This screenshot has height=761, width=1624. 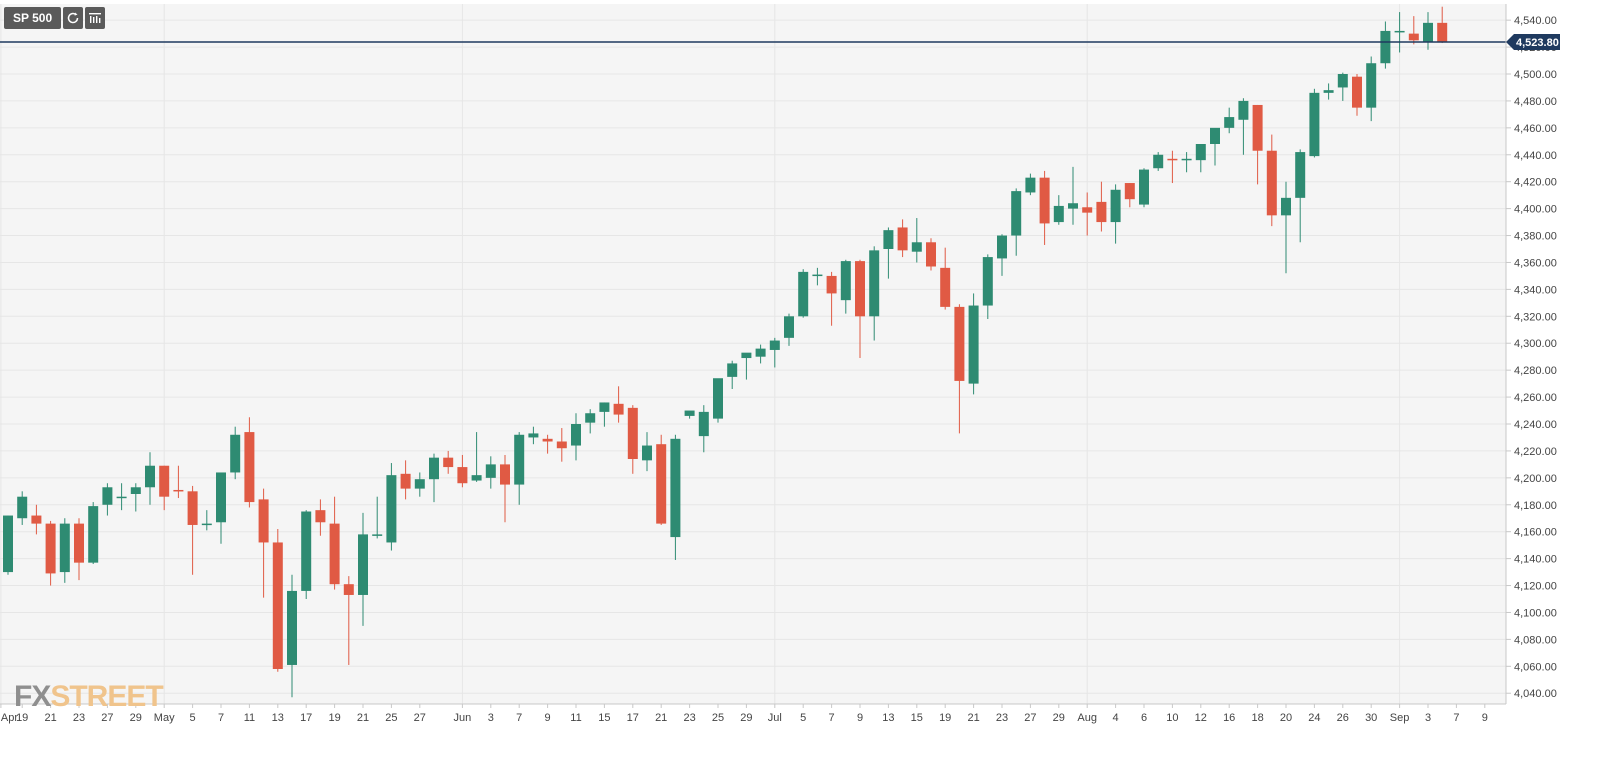 I want to click on chart-settings-button, so click(x=95, y=18).